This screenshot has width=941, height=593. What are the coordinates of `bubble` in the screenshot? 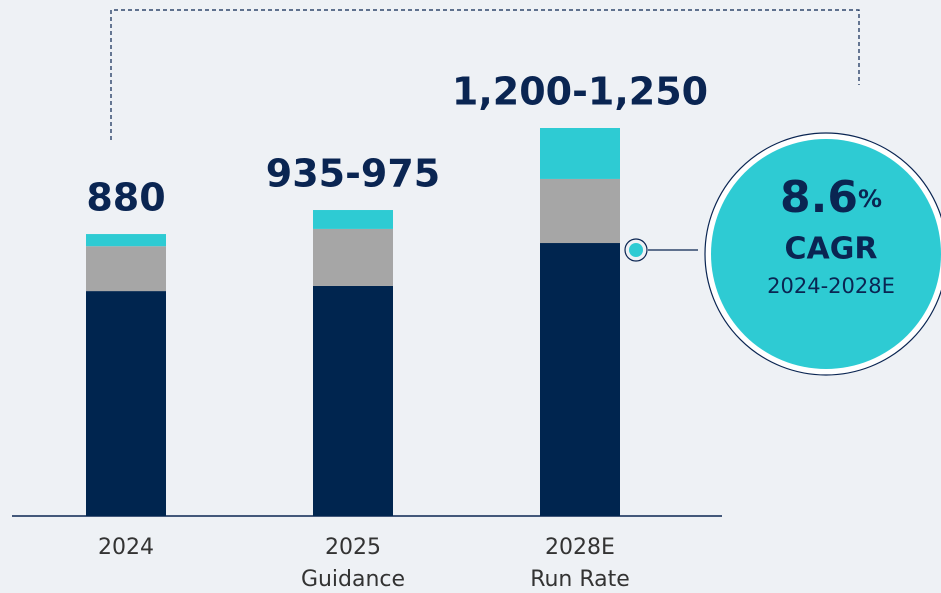 It's located at (826, 254).